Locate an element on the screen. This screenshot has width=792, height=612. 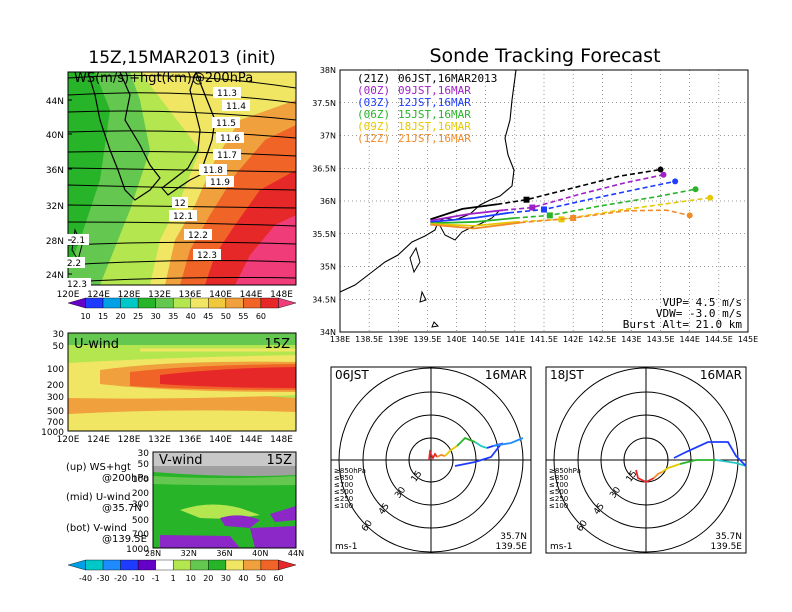
lon-tick-label: 132E is located at coordinates (159, 440).